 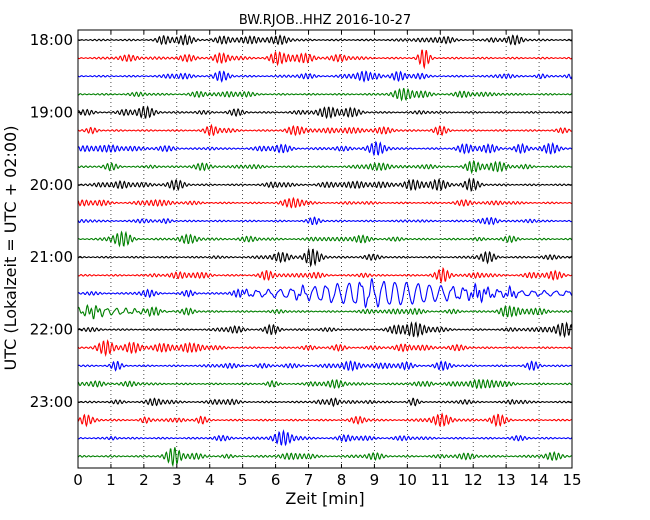 What do you see at coordinates (111, 480) in the screenshot?
I see `x-tick-label: 1` at bounding box center [111, 480].